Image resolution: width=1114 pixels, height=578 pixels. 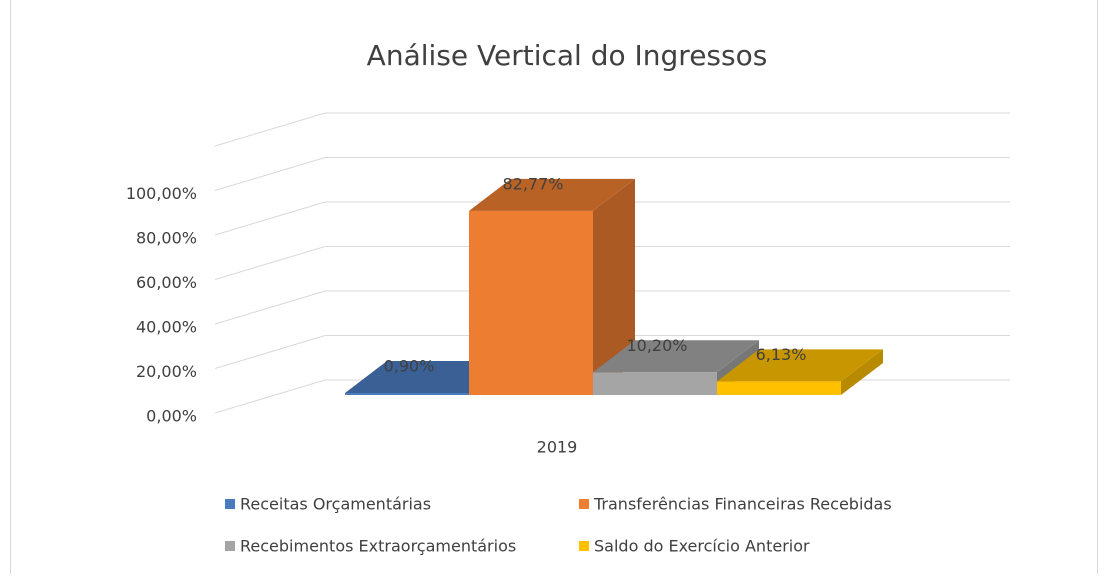 What do you see at coordinates (742, 504) in the screenshot?
I see `legend-label: Transferências Financeiras Recebidas` at bounding box center [742, 504].